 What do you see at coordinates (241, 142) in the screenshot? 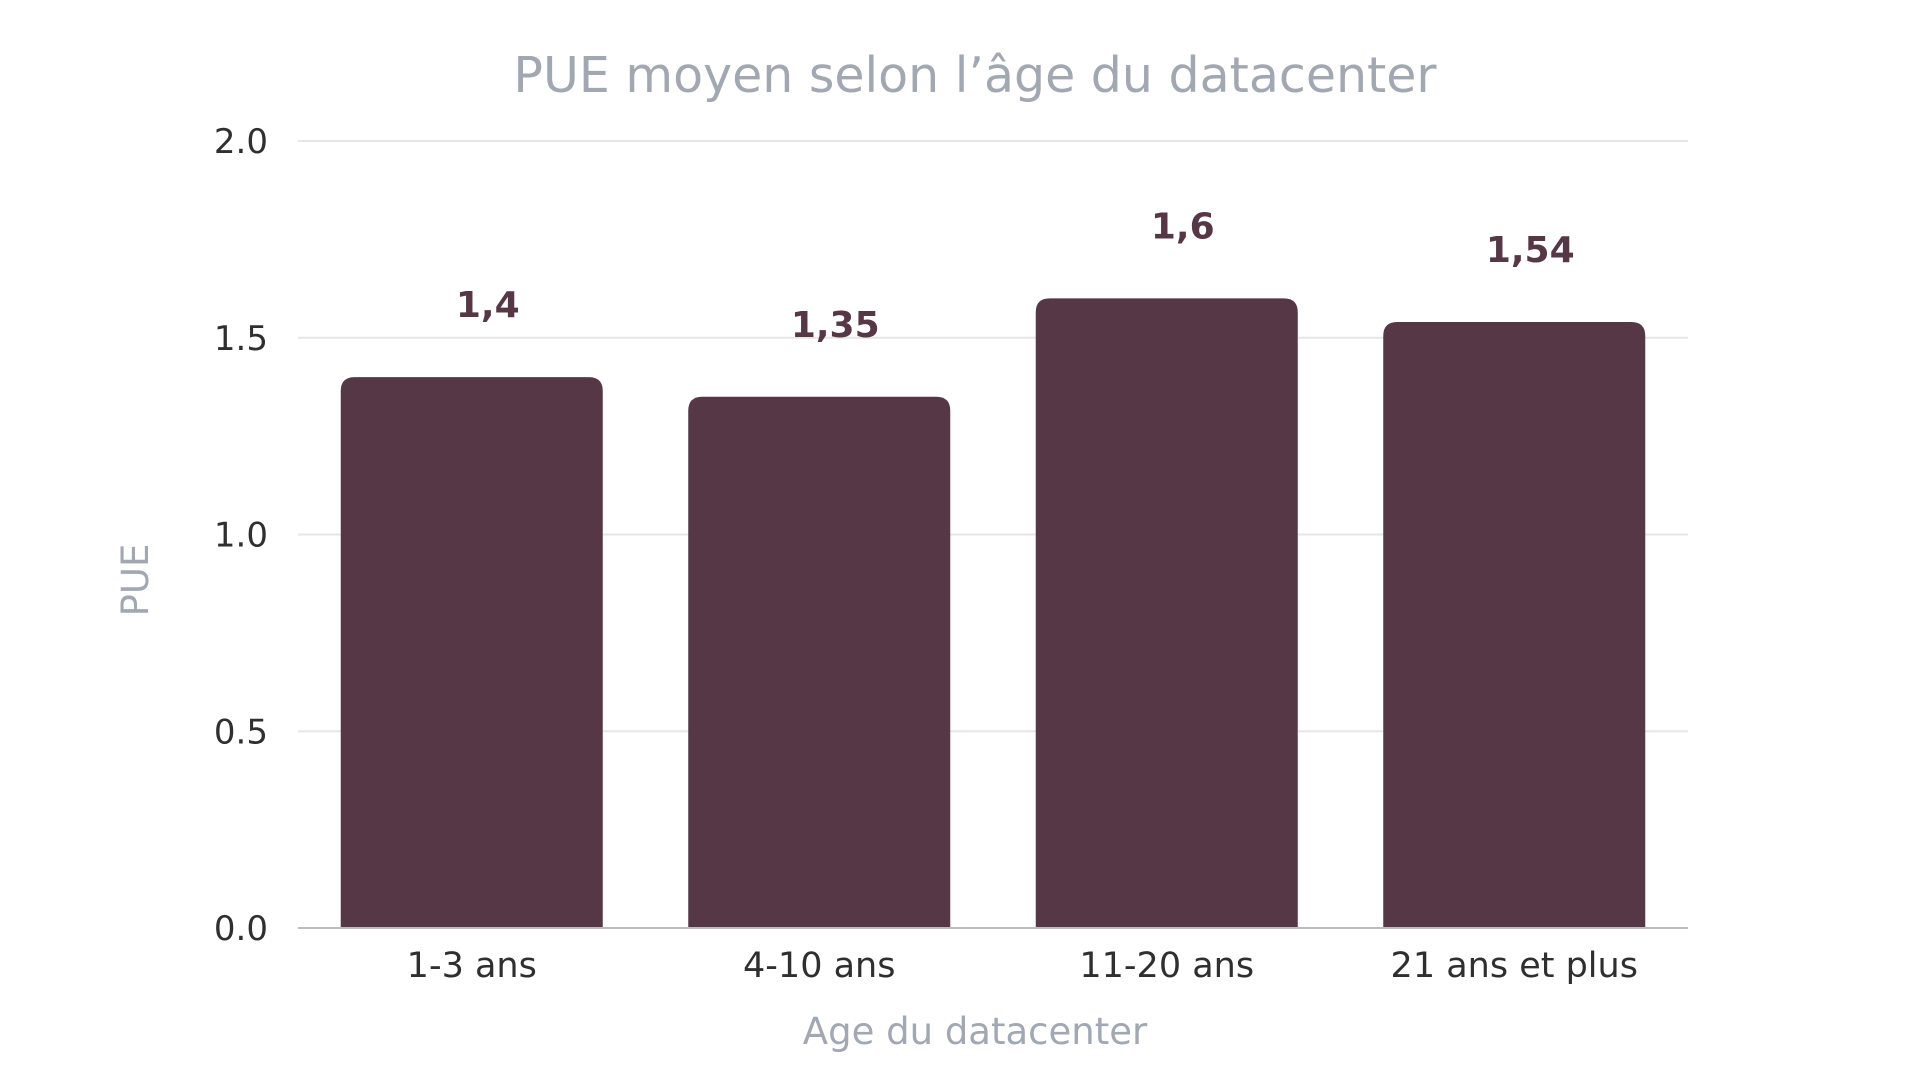
I see `y-tick-label: 2.0` at bounding box center [241, 142].